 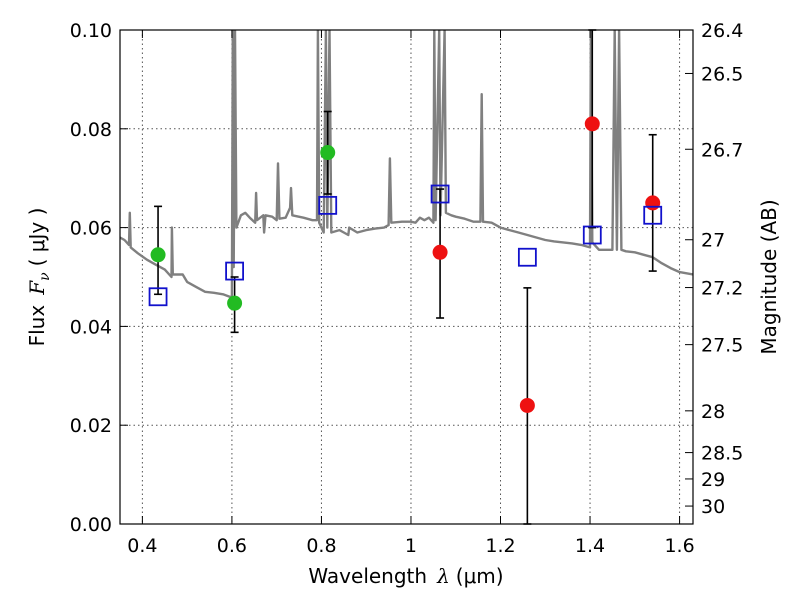 I want to click on y2-tick-label: 27, so click(x=713, y=241).